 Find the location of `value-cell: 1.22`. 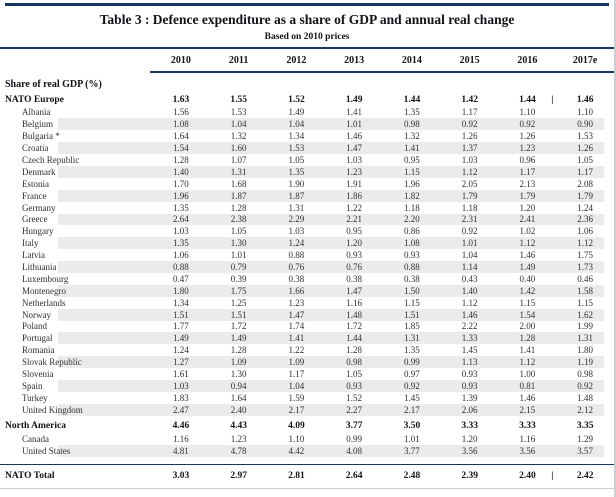

value-cell: 1.22 is located at coordinates (296, 350).